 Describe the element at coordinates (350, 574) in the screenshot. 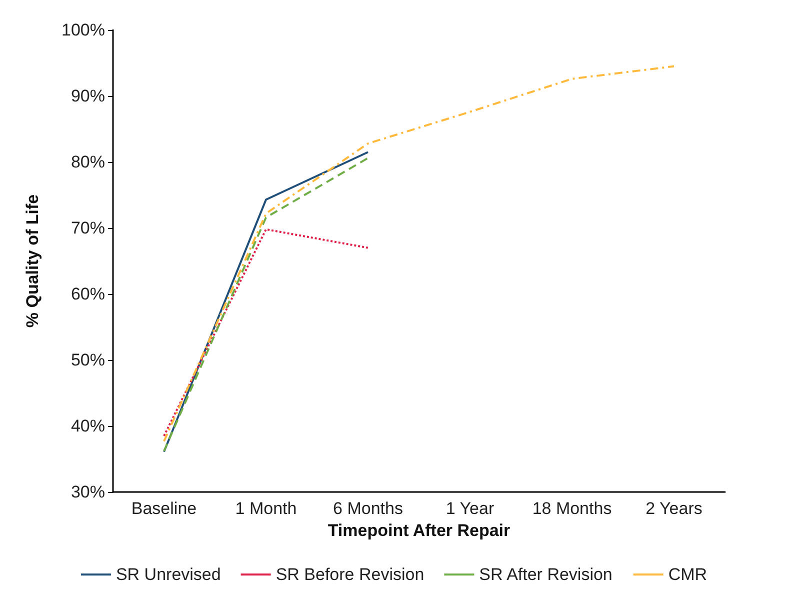

I see `legend-label: SR Before Revision` at that location.